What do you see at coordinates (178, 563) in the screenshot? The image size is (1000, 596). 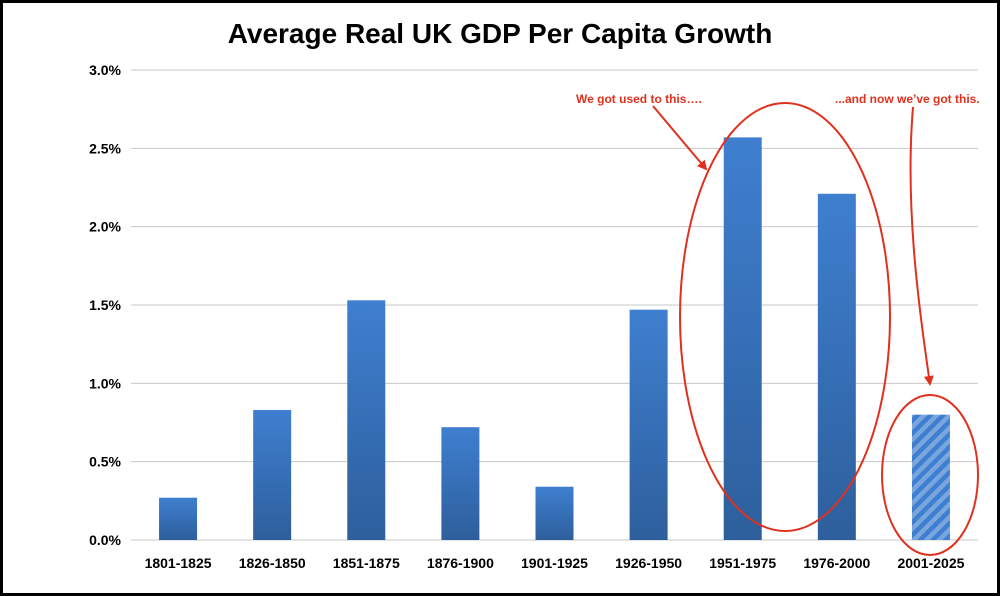 I see `x-tick-label: 1801-1825` at bounding box center [178, 563].